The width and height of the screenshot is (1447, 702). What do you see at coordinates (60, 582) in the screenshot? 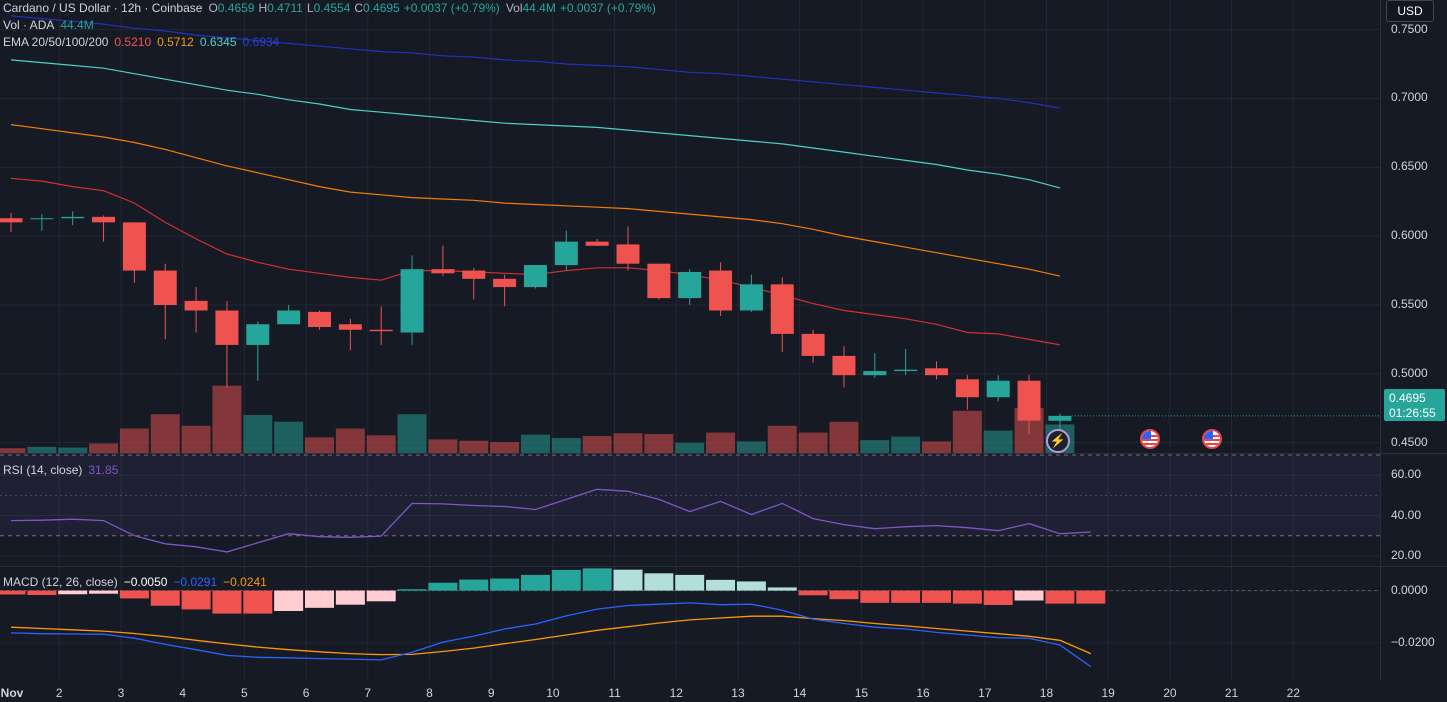
I see `macd-legend-label: MACD (12, 26, close)` at bounding box center [60, 582].